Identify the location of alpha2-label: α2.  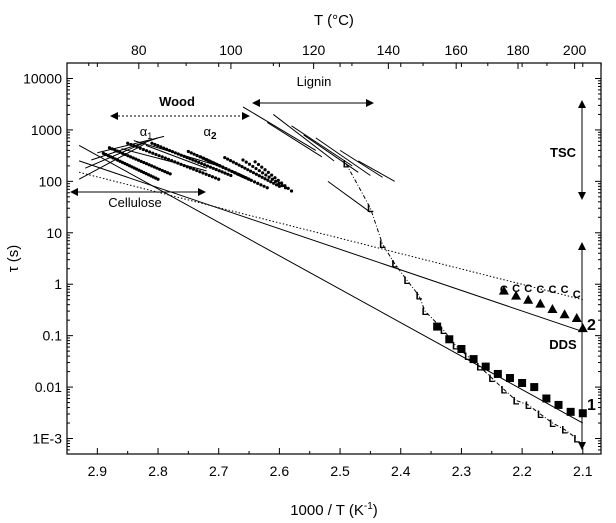
(210, 133).